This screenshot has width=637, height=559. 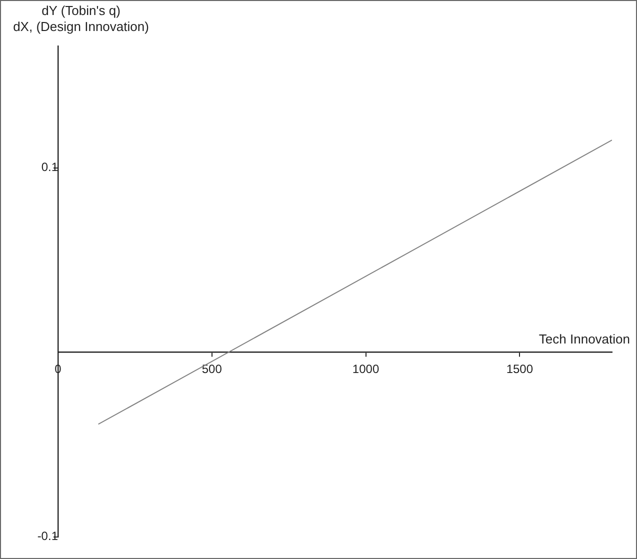 I want to click on x-tick-label: 1000, so click(x=366, y=369).